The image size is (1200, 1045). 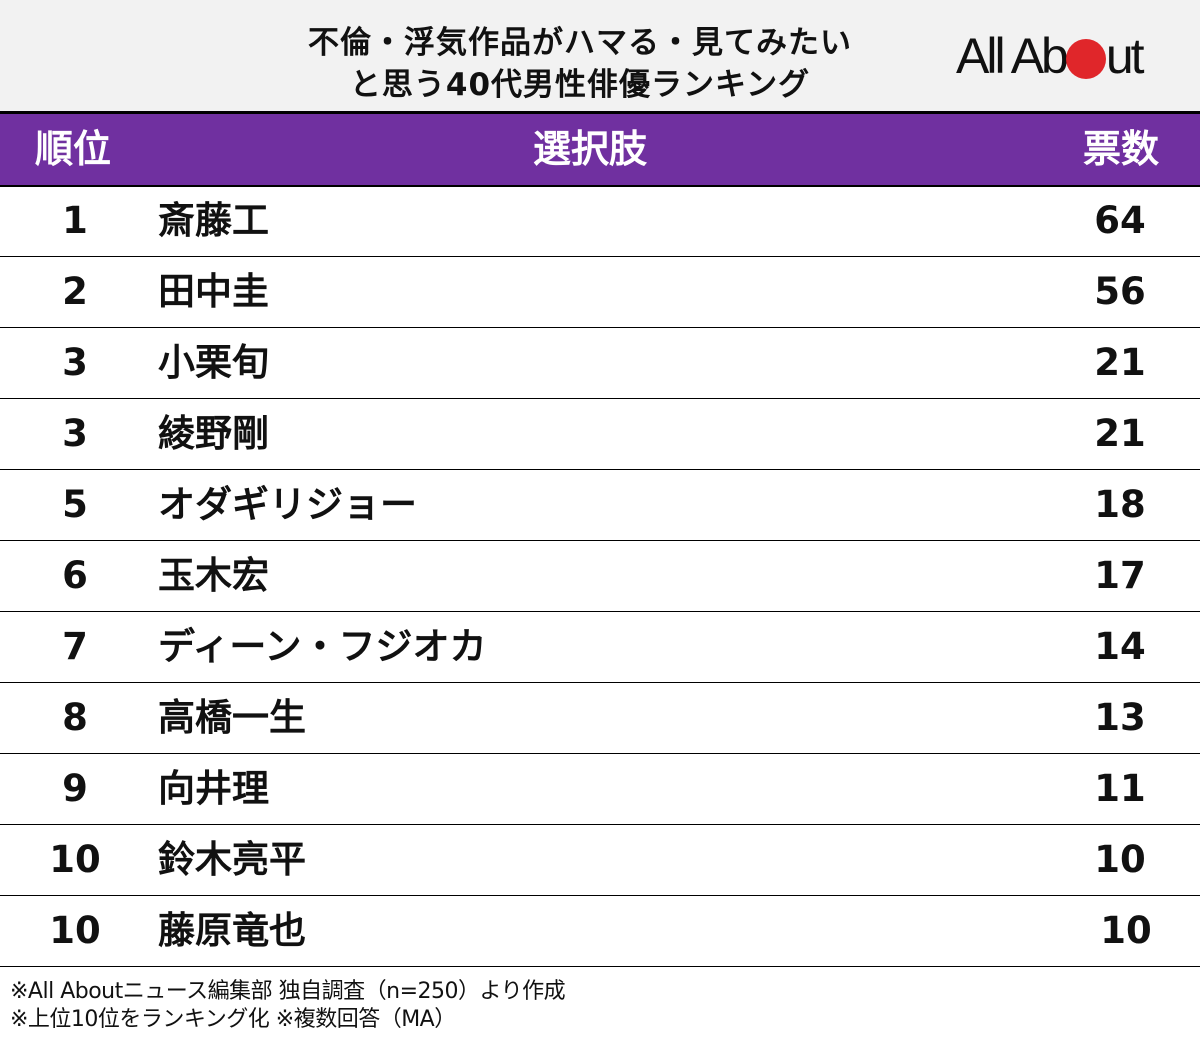 I want to click on logo-text-after: ut, so click(x=1125, y=56).